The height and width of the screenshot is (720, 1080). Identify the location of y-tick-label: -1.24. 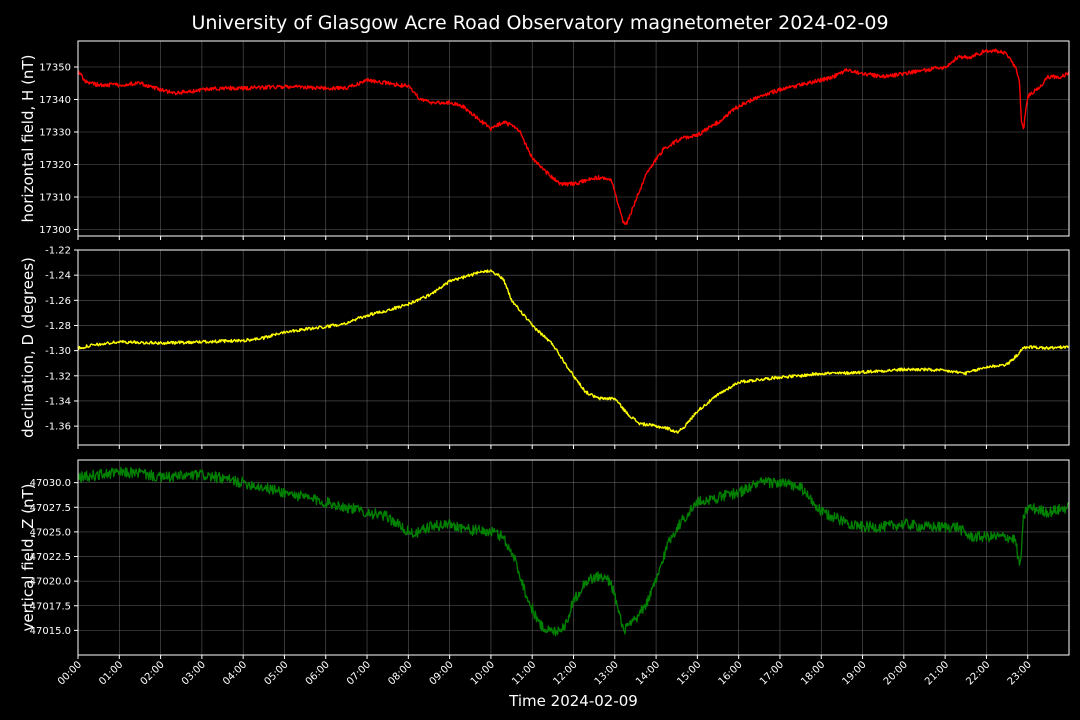
(58, 276).